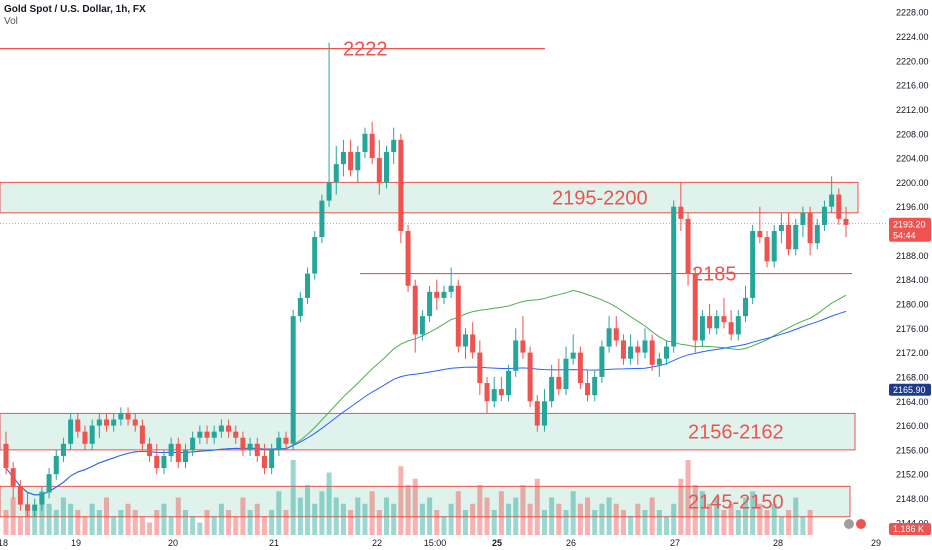  Describe the element at coordinates (904, 236) in the screenshot. I see `countdown-value: 54:44` at that location.